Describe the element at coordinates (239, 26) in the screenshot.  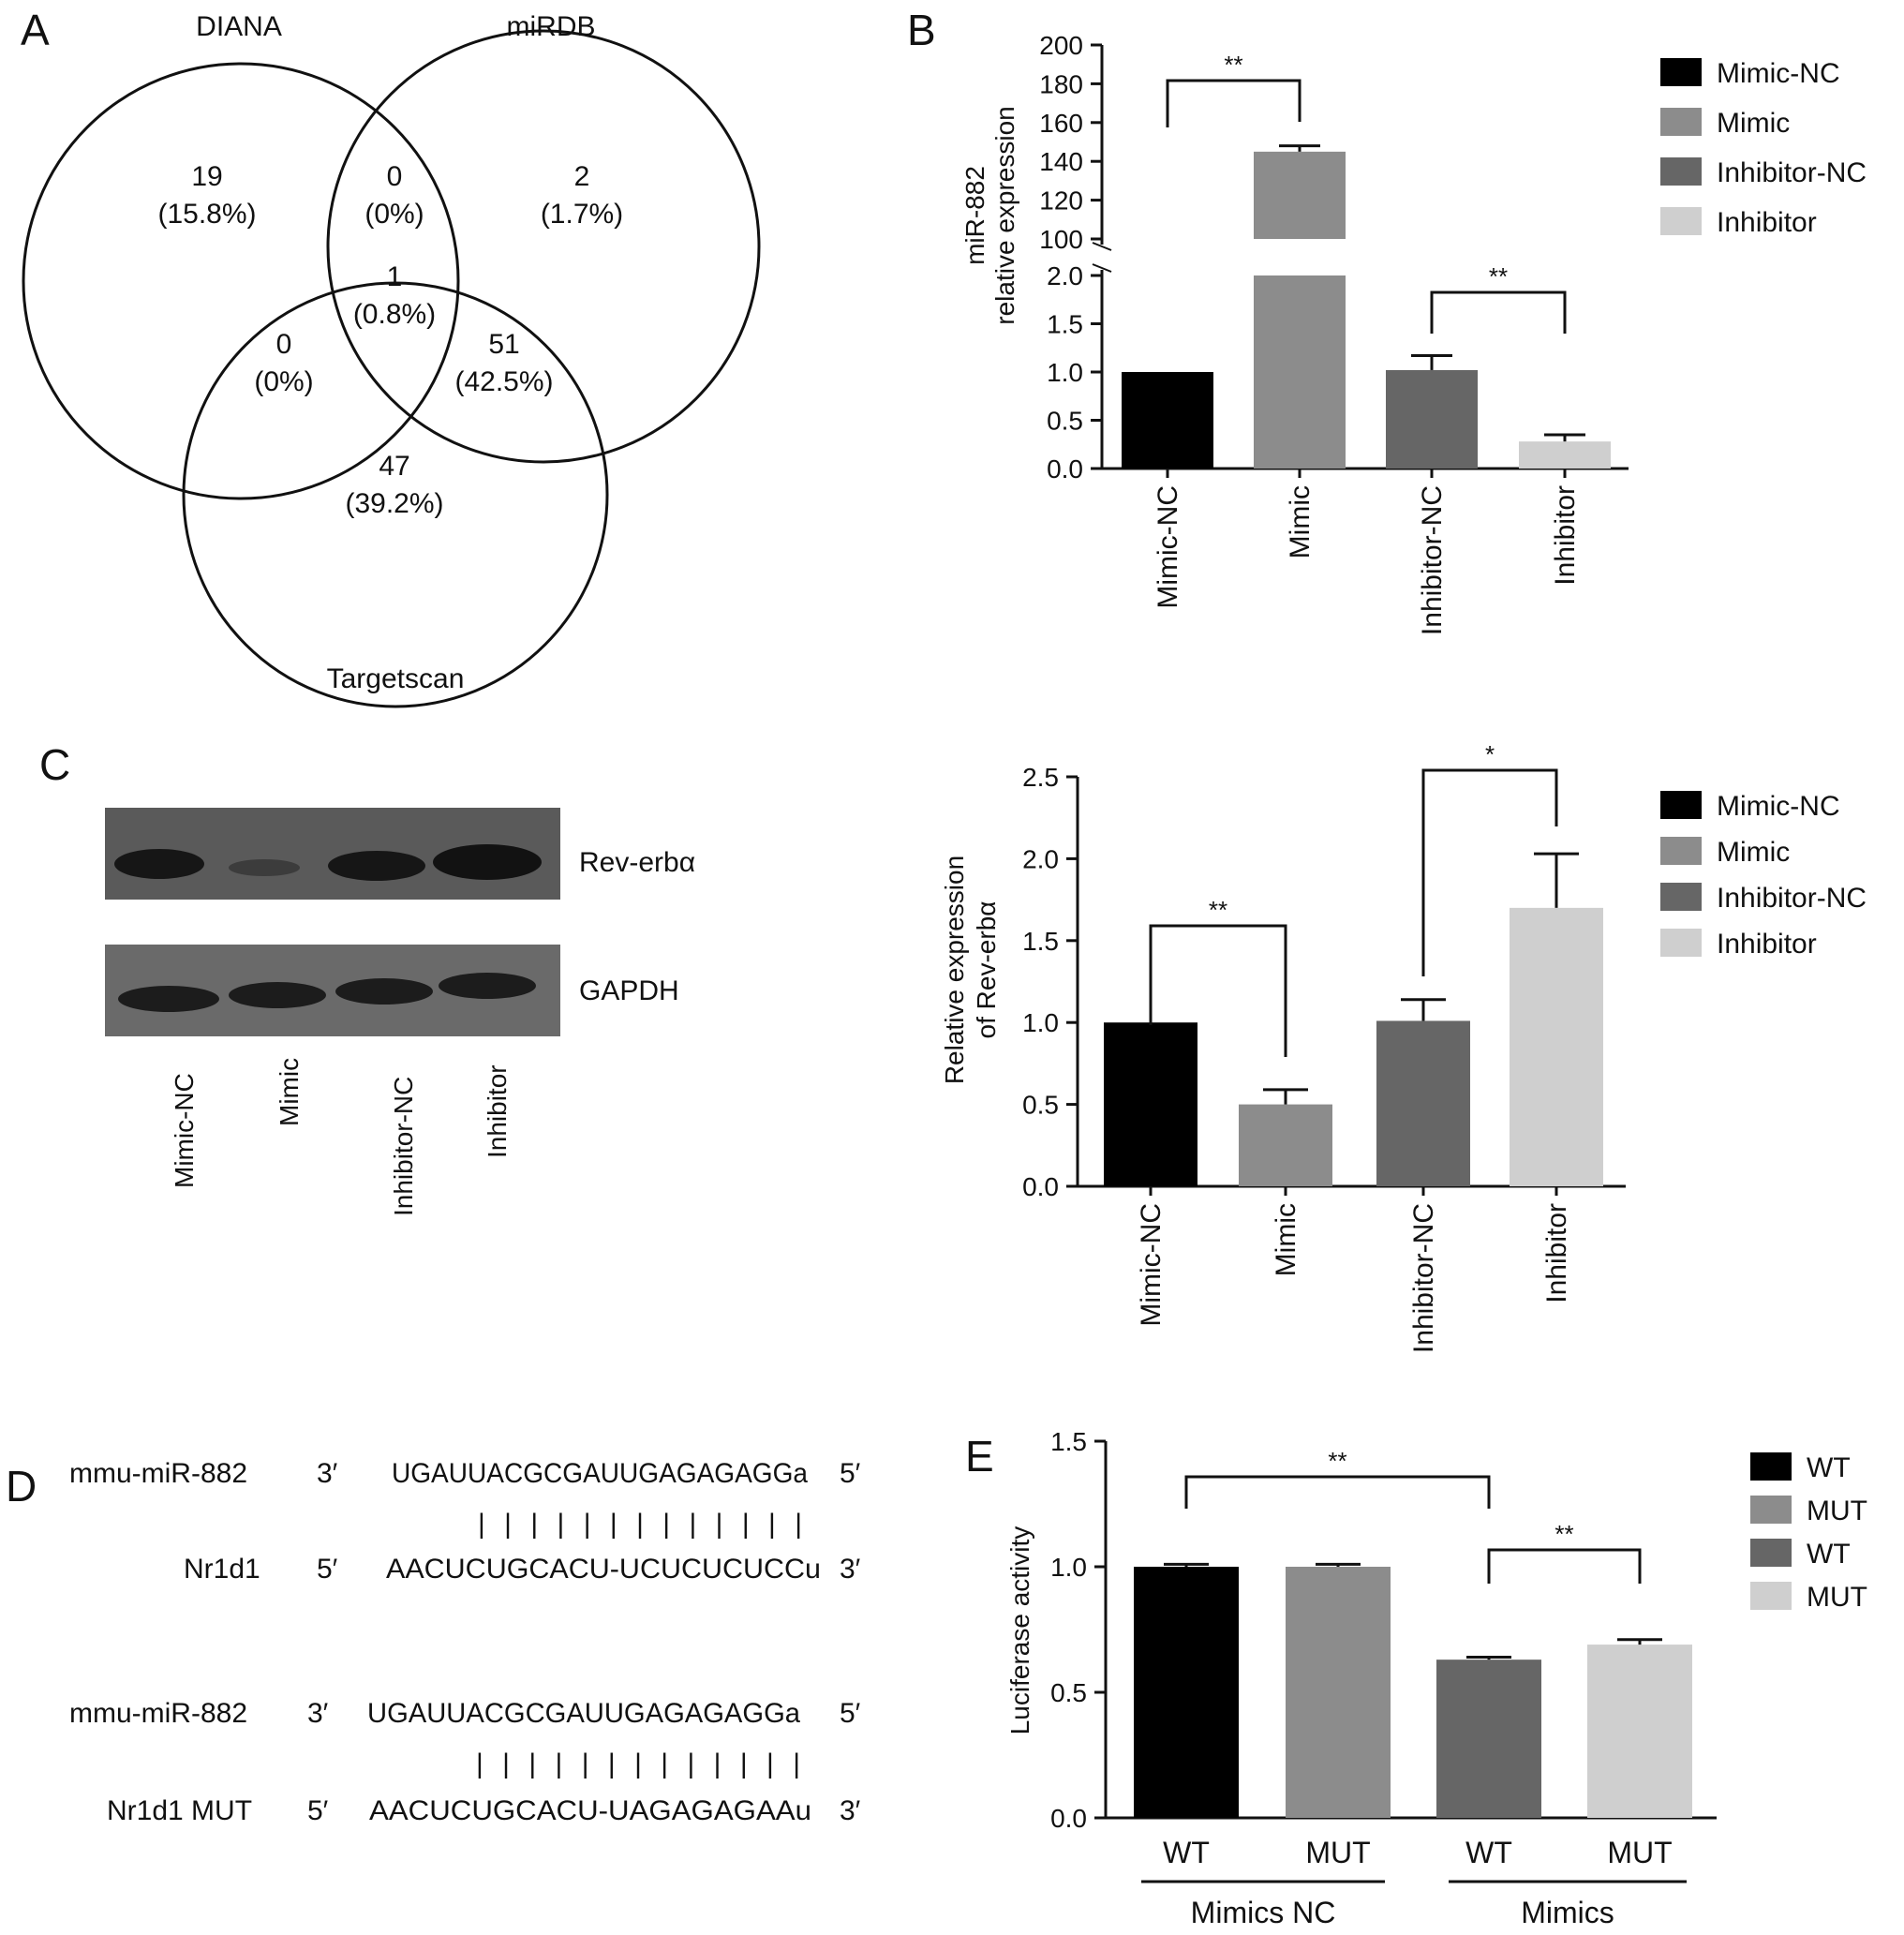
I see `venn-label-diana: DIANA` at that location.